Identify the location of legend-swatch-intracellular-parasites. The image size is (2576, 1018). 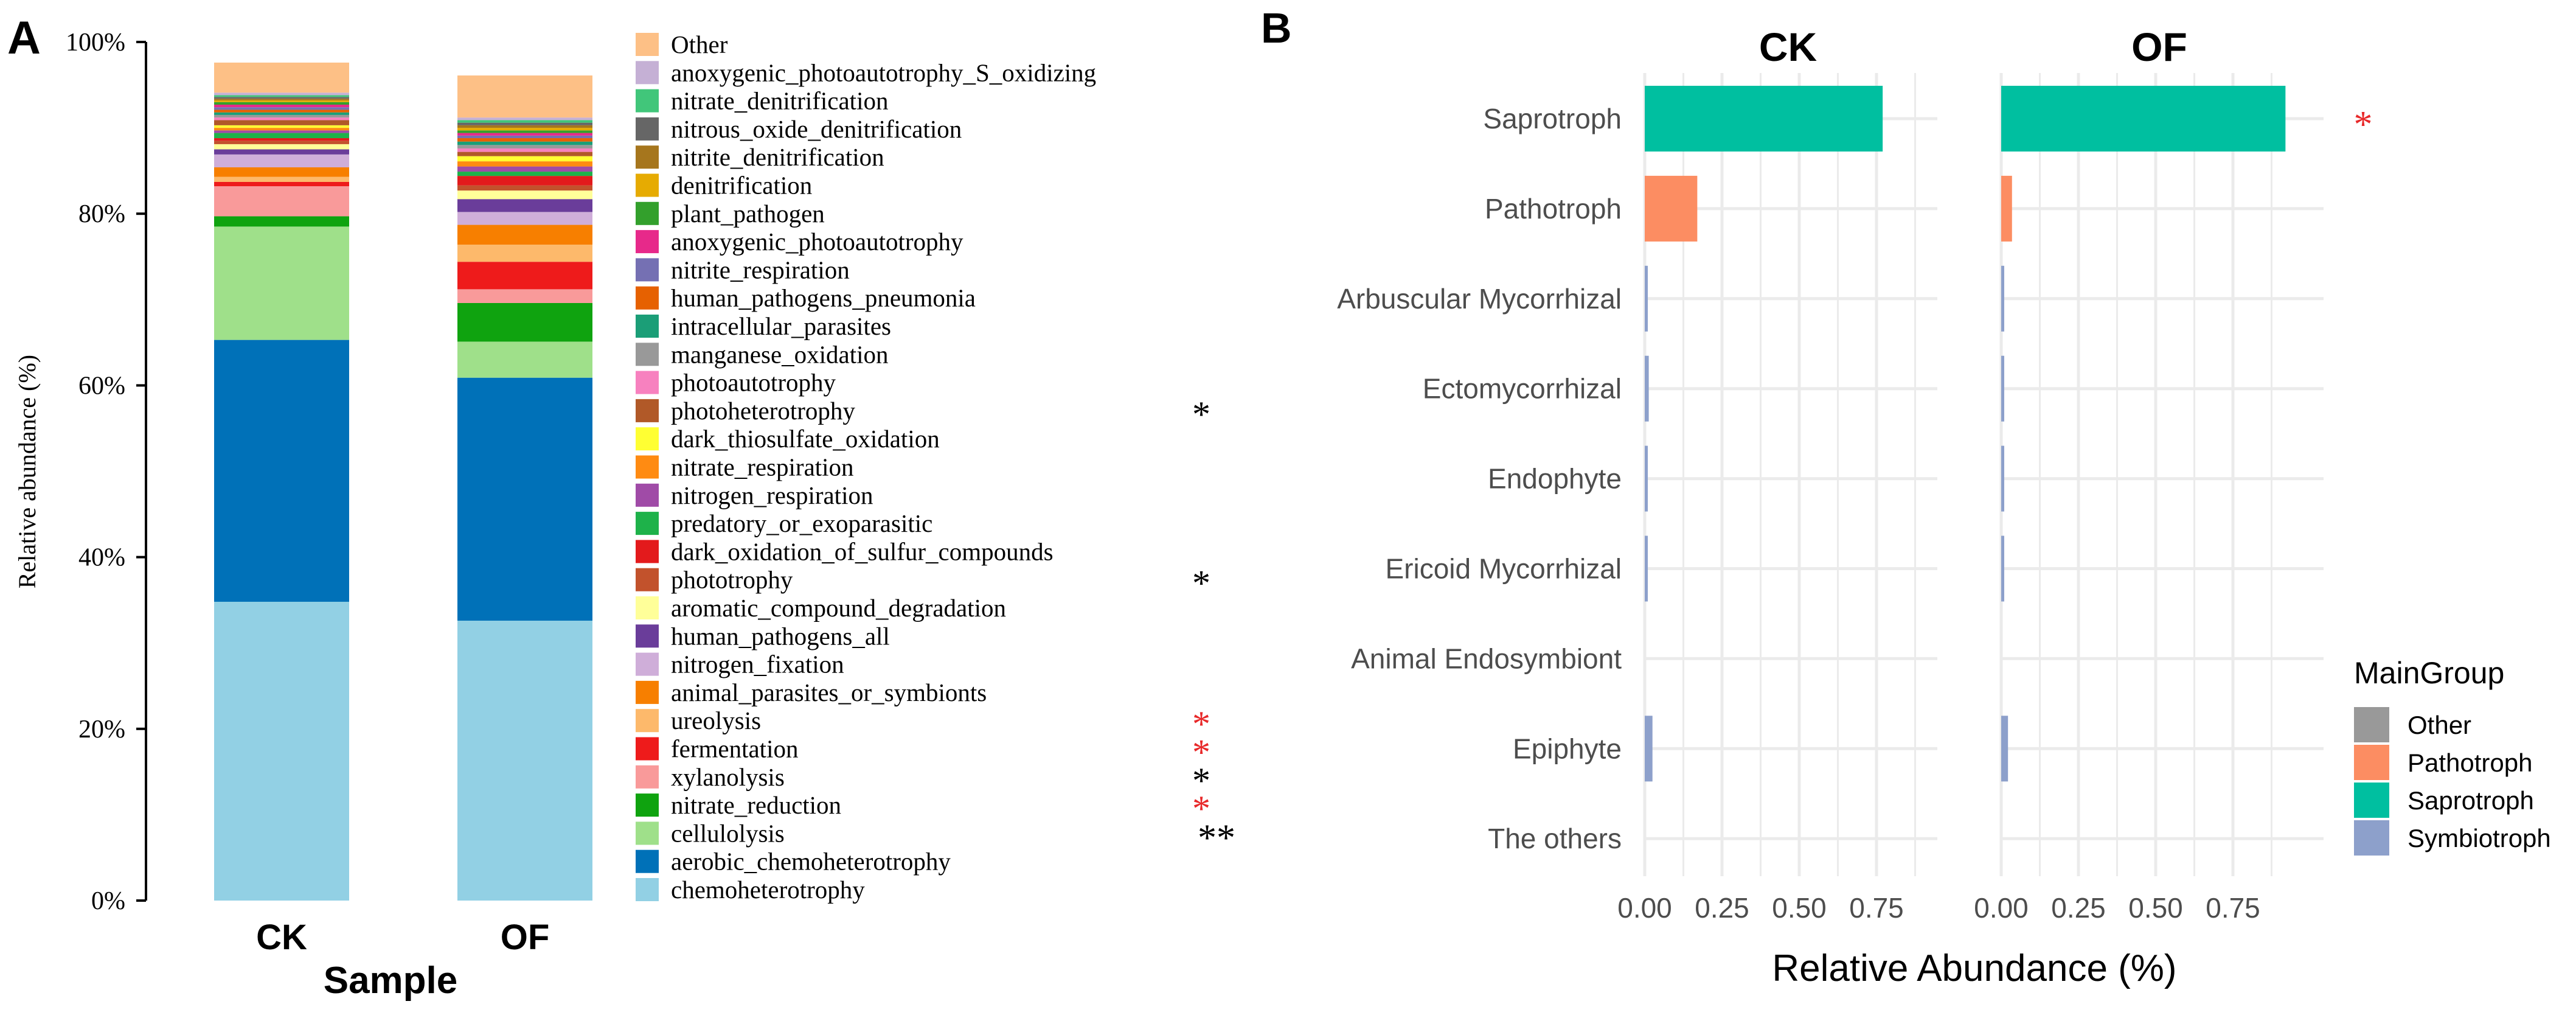
(647, 326).